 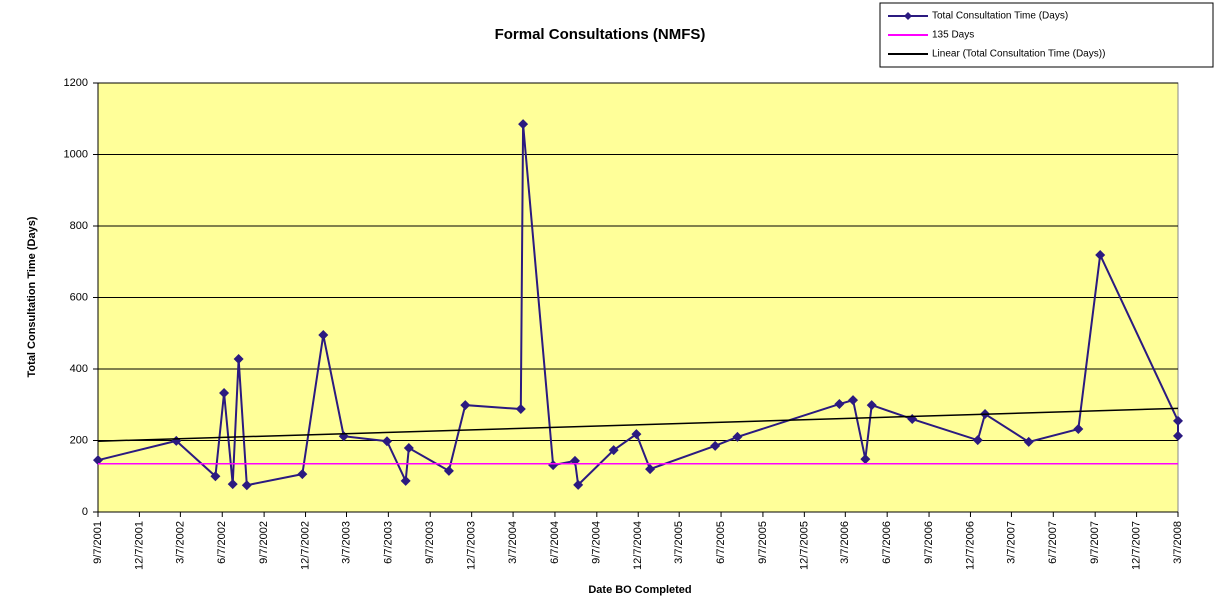 What do you see at coordinates (76, 154) in the screenshot?
I see `y-tick-label: 1000` at bounding box center [76, 154].